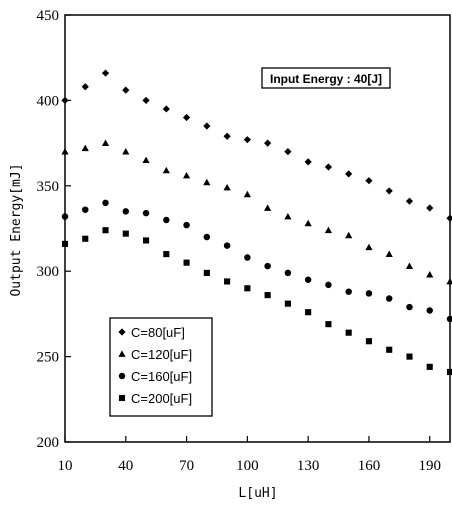 This screenshot has width=452, height=506. What do you see at coordinates (326, 78) in the screenshot?
I see `annotation-box: Input Energy : 40[J]` at bounding box center [326, 78].